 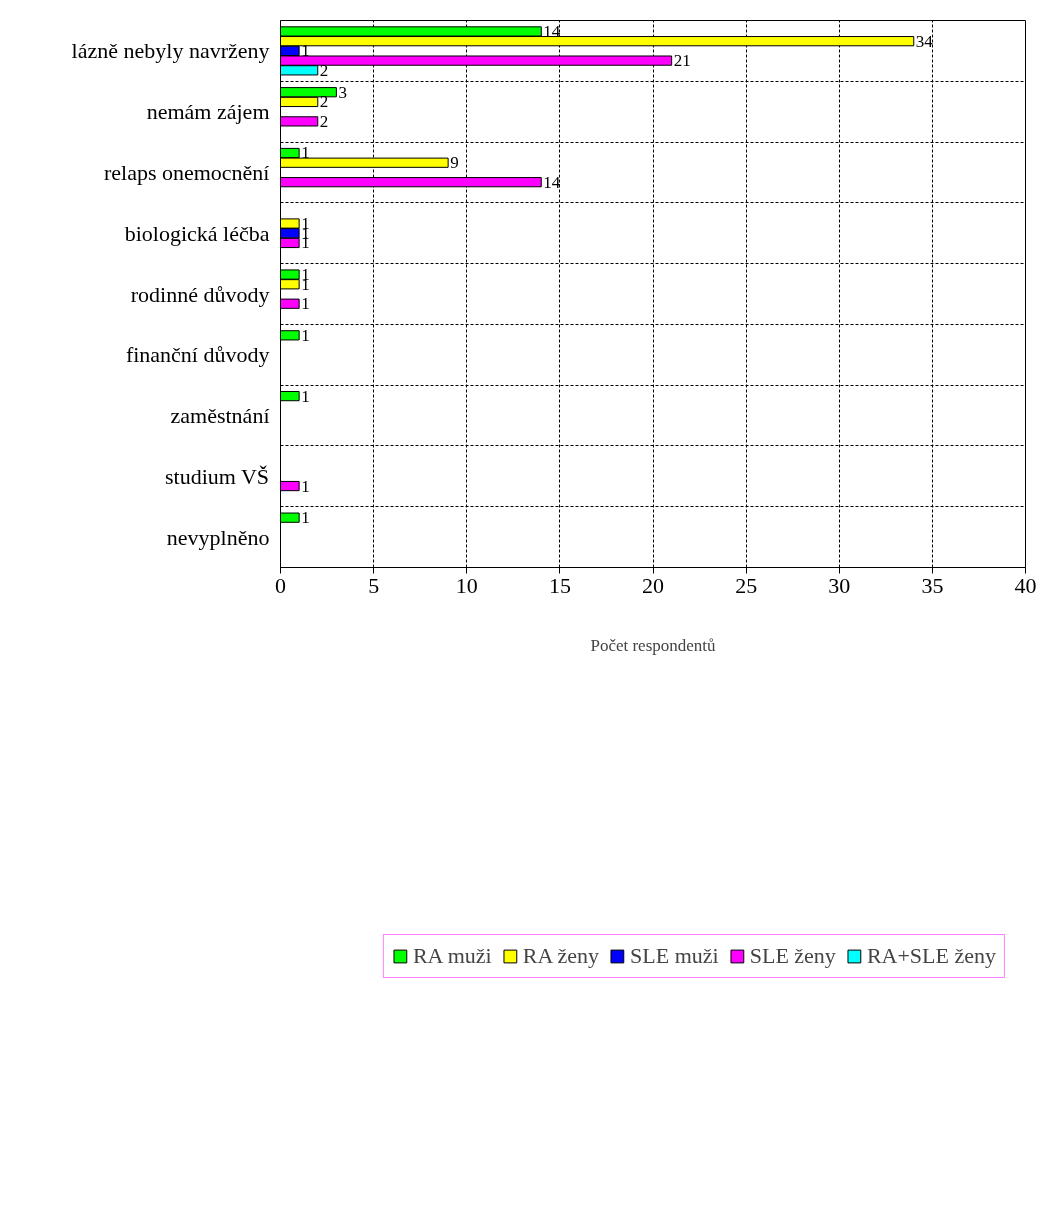 What do you see at coordinates (466, 585) in the screenshot?
I see `x-tick-label: 10` at bounding box center [466, 585].